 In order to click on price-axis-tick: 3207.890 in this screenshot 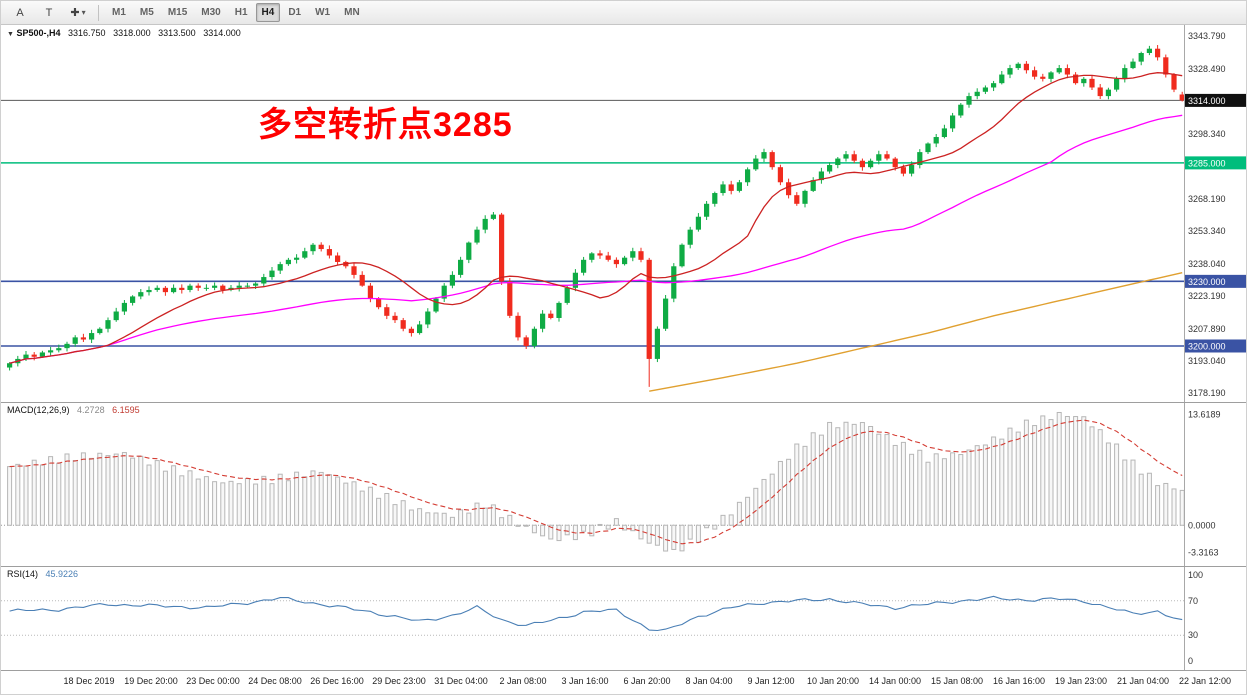, I will do `click(1207, 329)`.